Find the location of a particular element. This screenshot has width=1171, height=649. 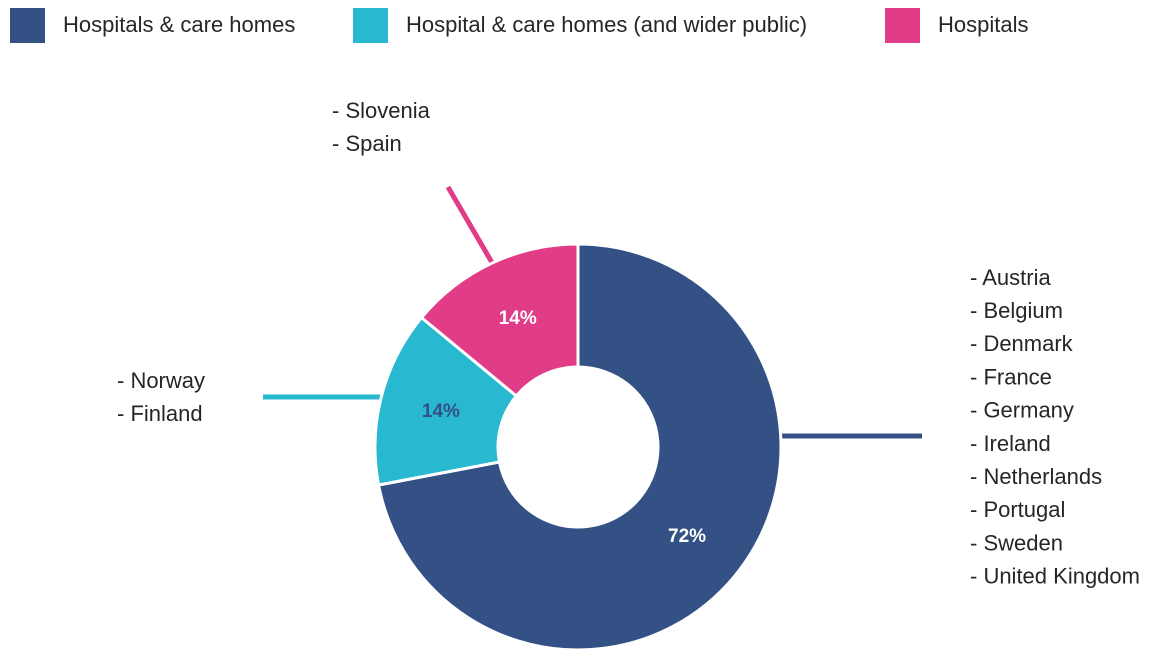

legend-label: Hospital & care homes (and wider public) is located at coordinates (606, 24).